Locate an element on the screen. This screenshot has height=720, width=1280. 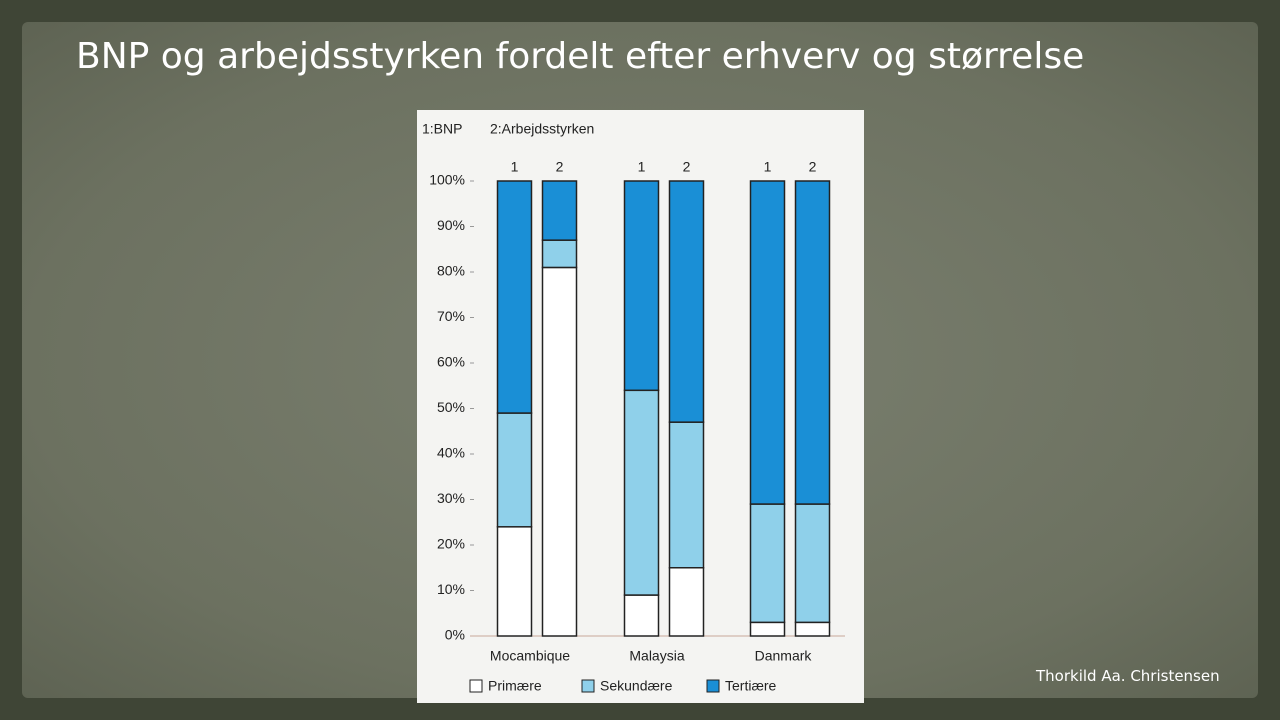
legend-label: Primære is located at coordinates (515, 686).